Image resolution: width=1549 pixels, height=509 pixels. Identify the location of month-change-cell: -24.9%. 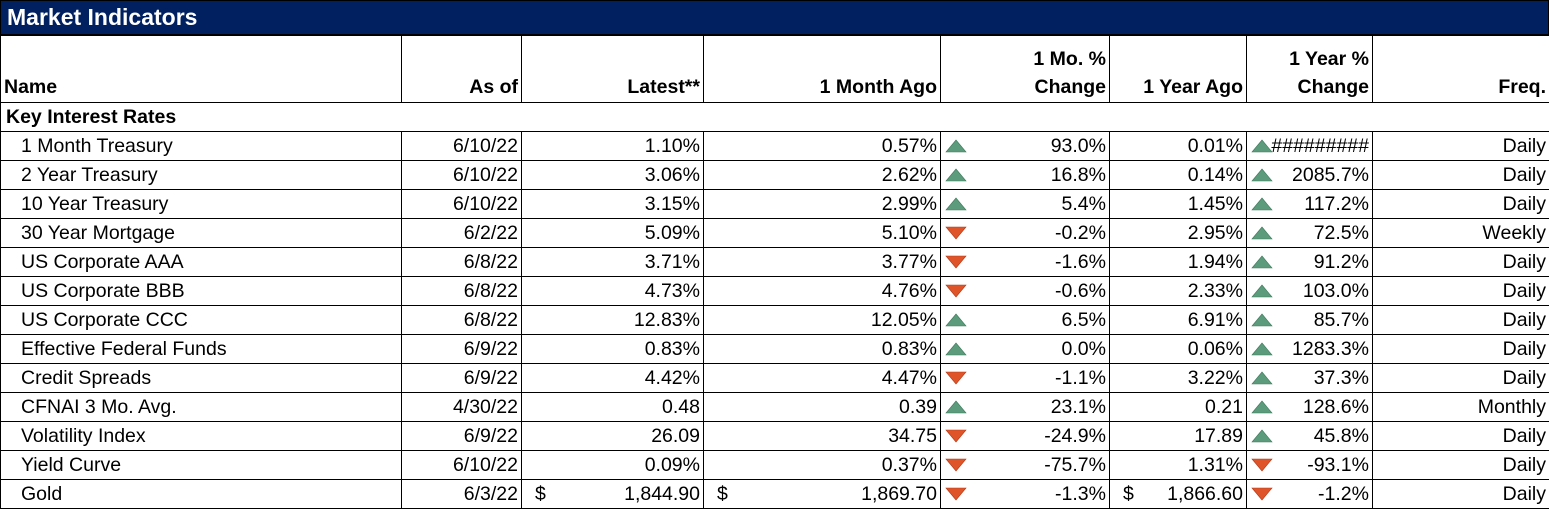
(1025, 436).